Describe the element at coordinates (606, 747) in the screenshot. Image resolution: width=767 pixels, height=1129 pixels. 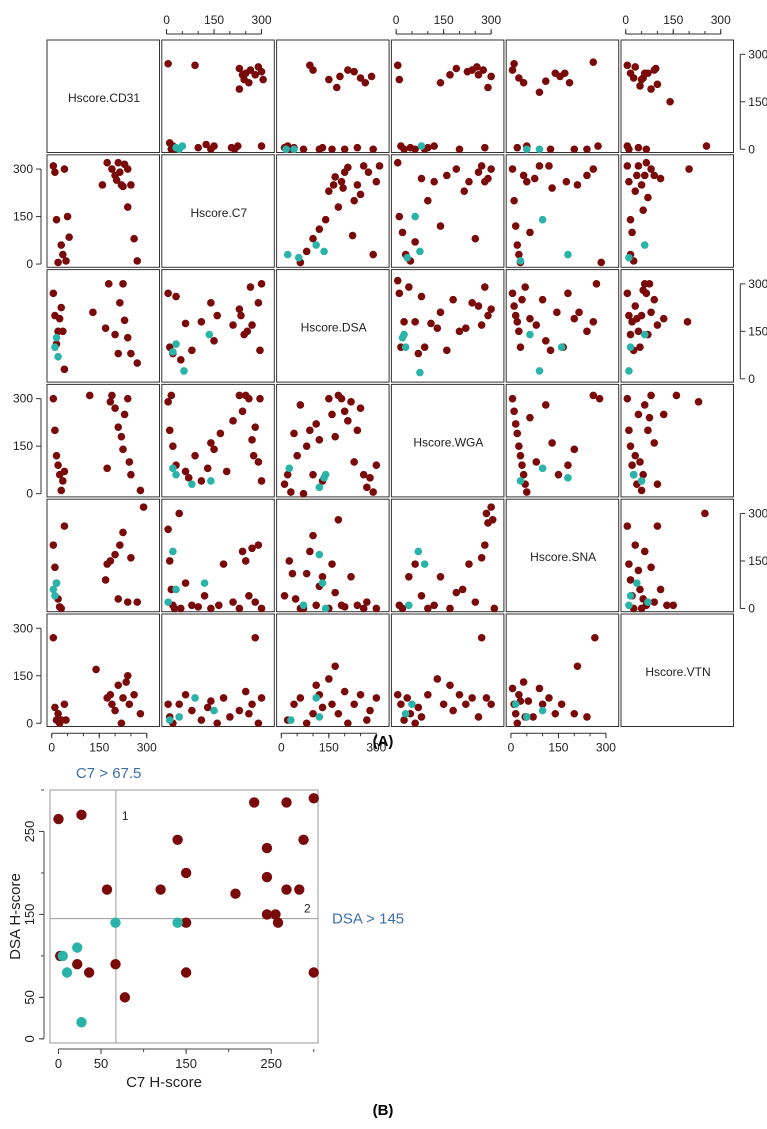
I see `tick-label-bottom: 300` at that location.